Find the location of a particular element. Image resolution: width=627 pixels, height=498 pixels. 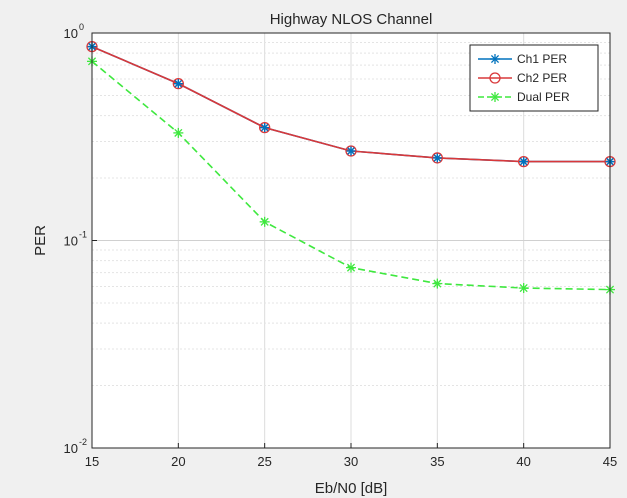

x-axis-label: Eb/N0 [dB] is located at coordinates (351, 488).